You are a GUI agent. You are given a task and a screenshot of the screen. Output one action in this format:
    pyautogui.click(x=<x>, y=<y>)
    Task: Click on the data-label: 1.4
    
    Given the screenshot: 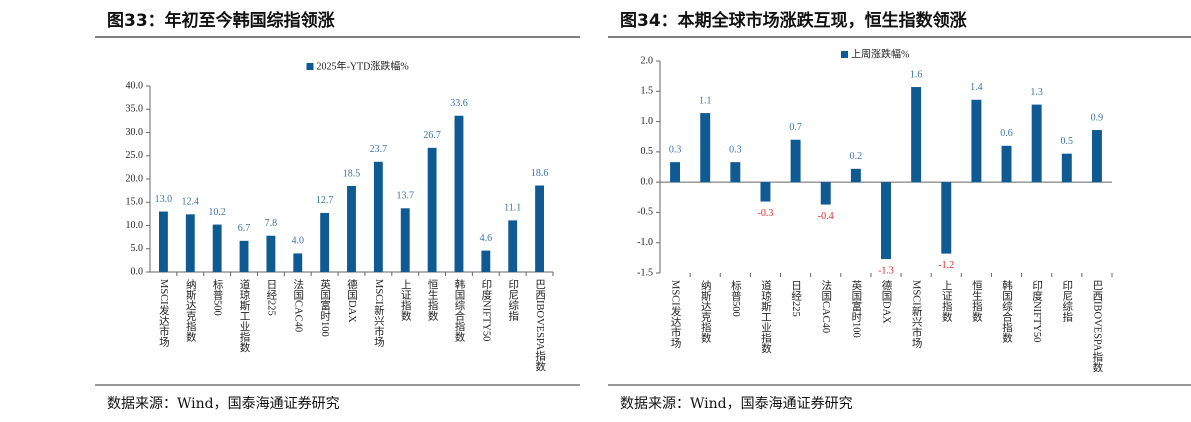 What is the action you would take?
    pyautogui.click(x=976, y=87)
    